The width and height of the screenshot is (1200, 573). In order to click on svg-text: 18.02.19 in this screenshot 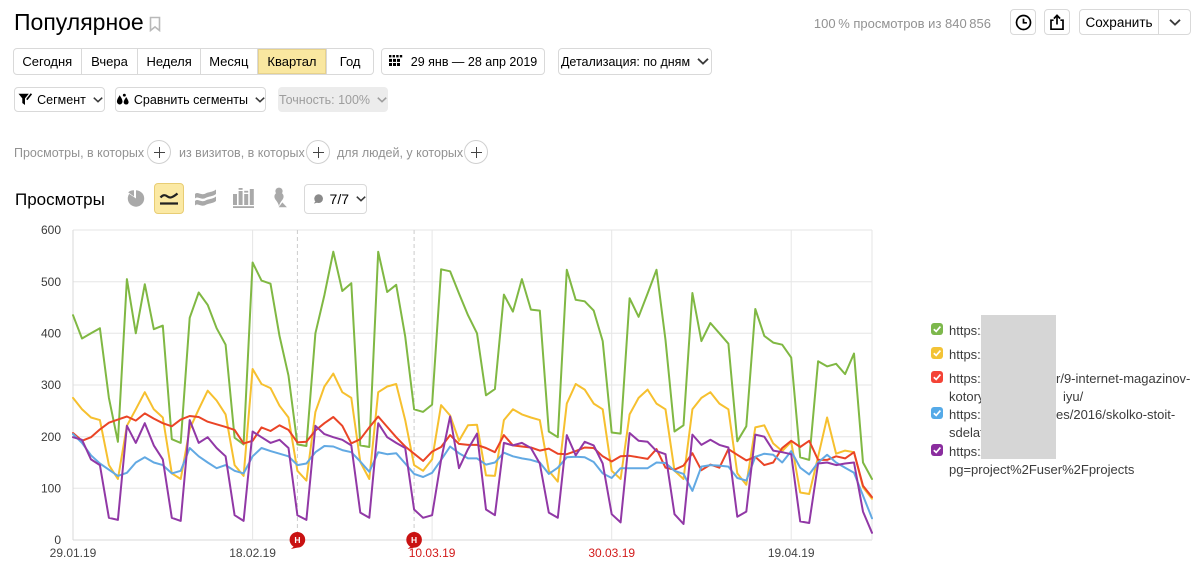, I will do `click(252, 553)`.